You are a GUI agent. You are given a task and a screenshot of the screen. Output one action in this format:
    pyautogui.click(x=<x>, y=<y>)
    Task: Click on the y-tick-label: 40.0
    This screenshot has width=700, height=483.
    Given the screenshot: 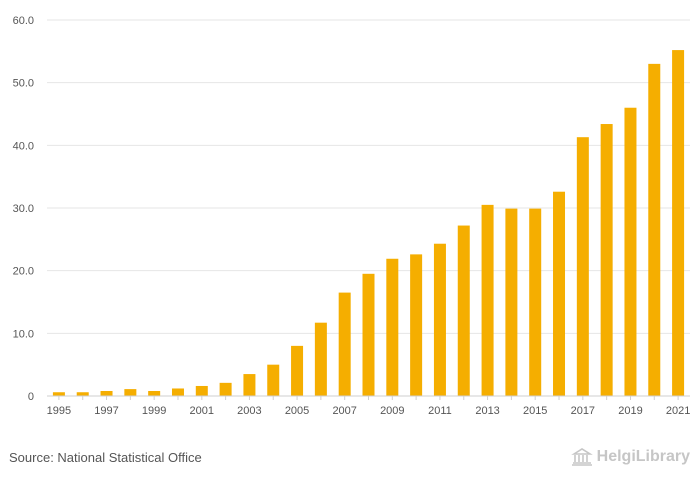 What is the action you would take?
    pyautogui.click(x=23, y=146)
    